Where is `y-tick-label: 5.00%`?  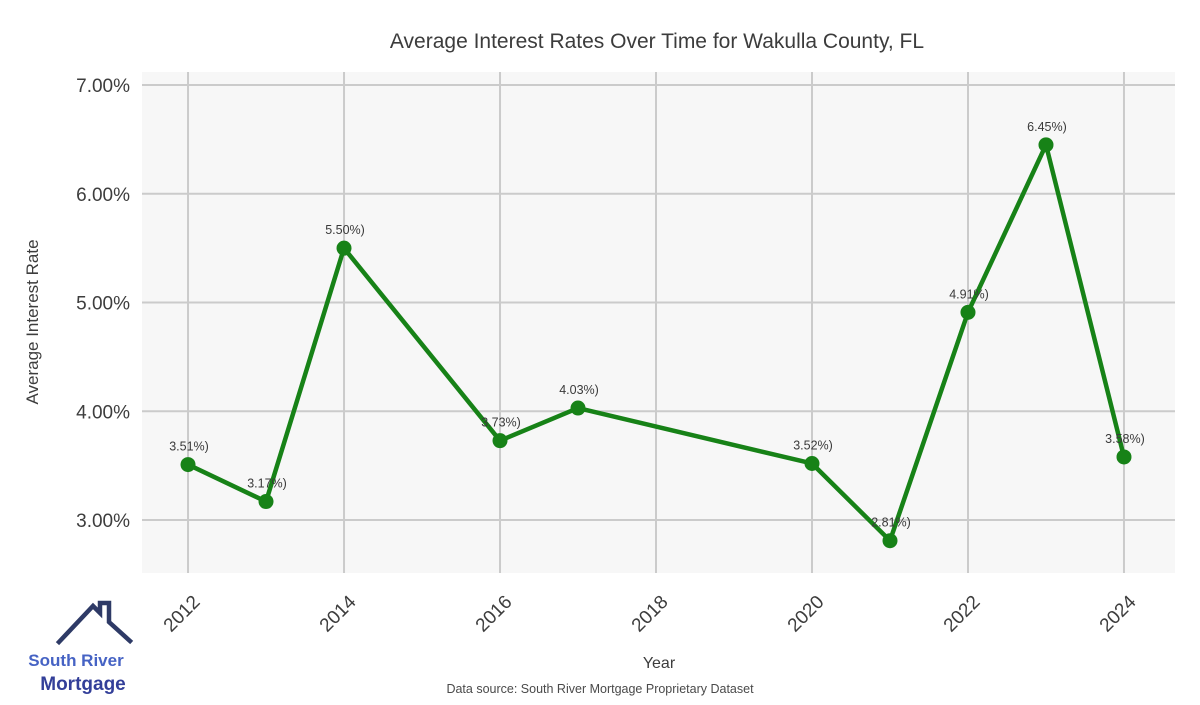 y-tick-label: 5.00% is located at coordinates (103, 304).